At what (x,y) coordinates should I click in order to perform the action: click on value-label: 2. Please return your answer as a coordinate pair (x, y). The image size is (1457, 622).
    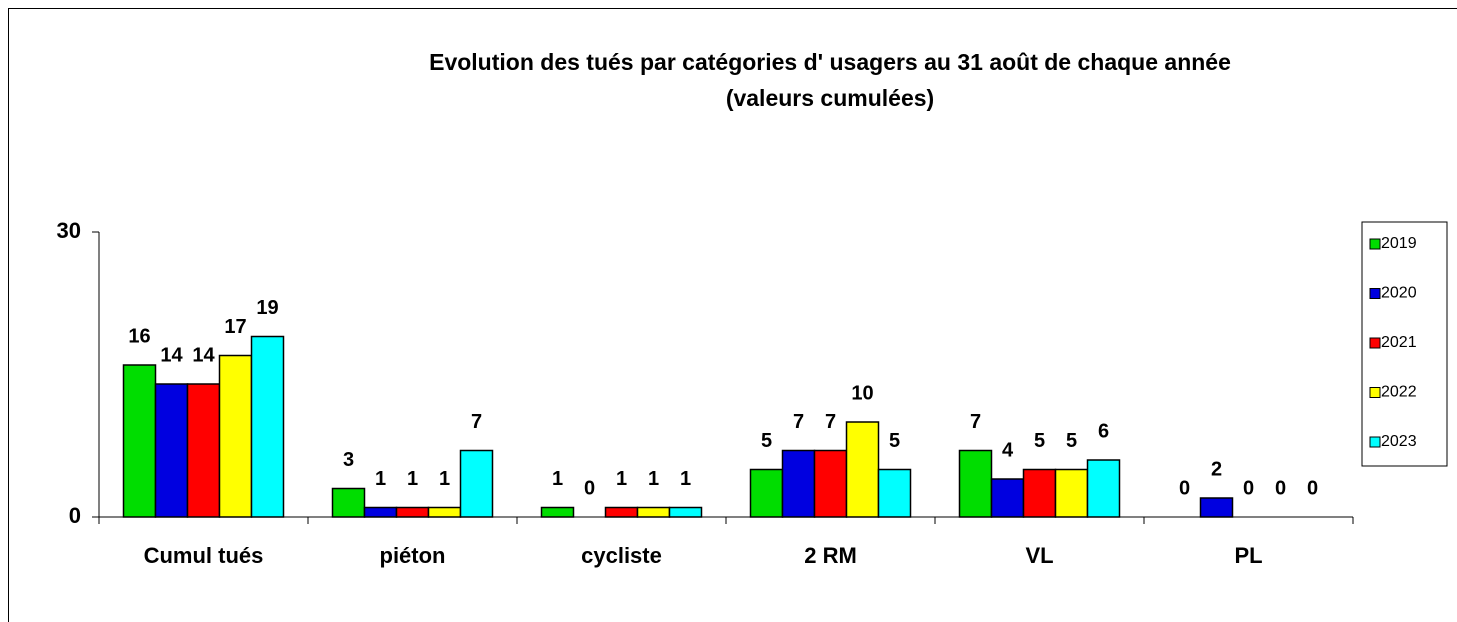
    Looking at the image, I should click on (1216, 469).